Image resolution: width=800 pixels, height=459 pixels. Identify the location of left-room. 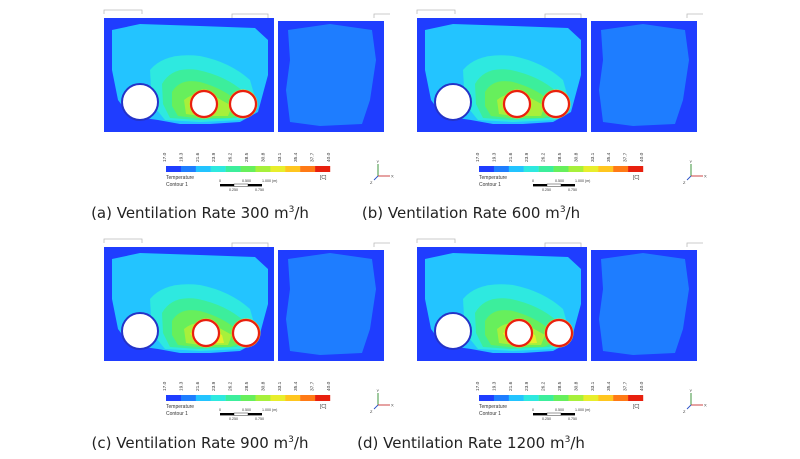
(189, 304).